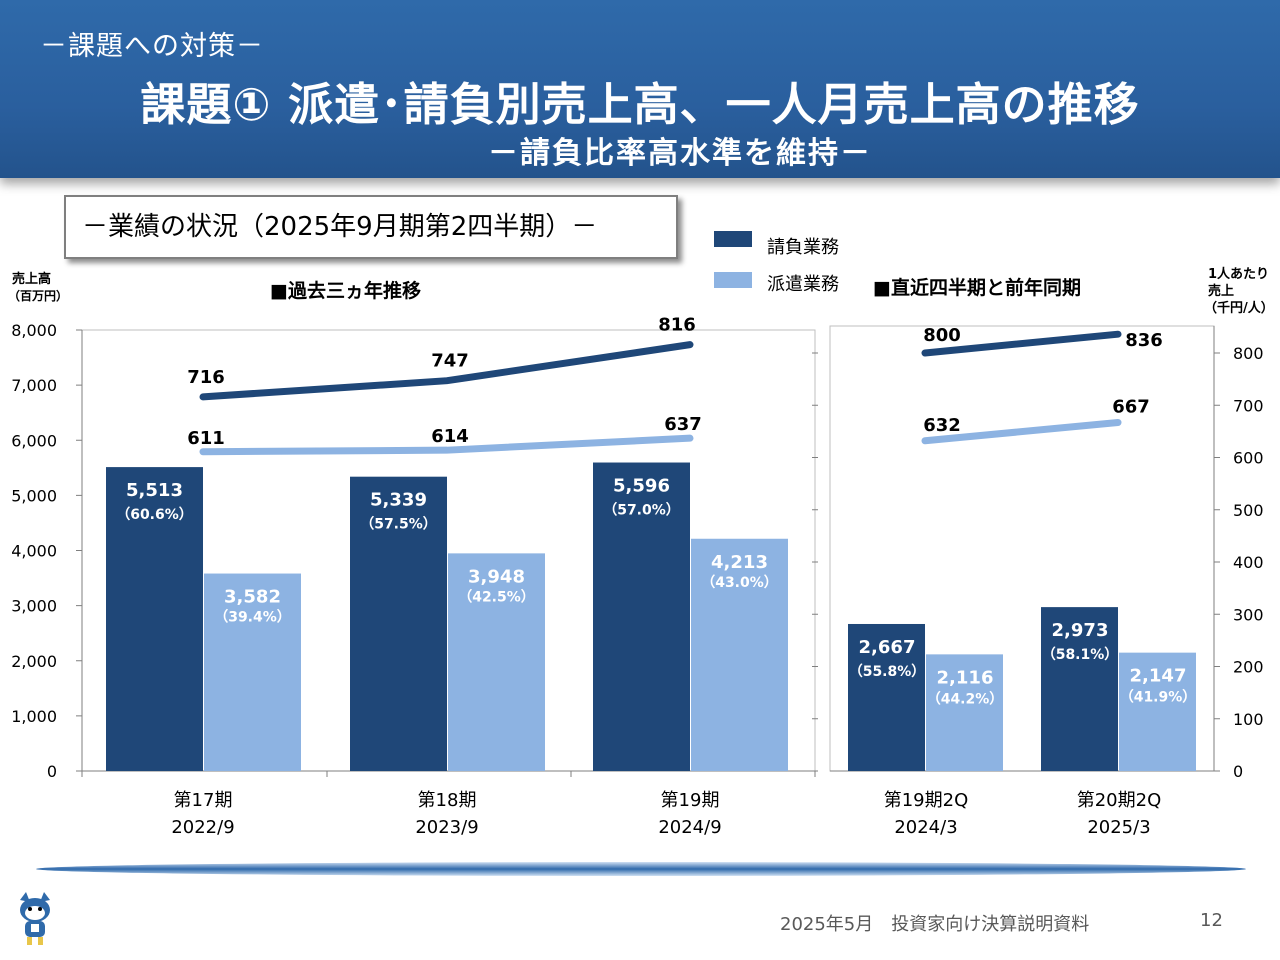 This screenshot has height=960, width=1280. What do you see at coordinates (942, 425) in the screenshot?
I see `line-label-dispatch: 632` at bounding box center [942, 425].